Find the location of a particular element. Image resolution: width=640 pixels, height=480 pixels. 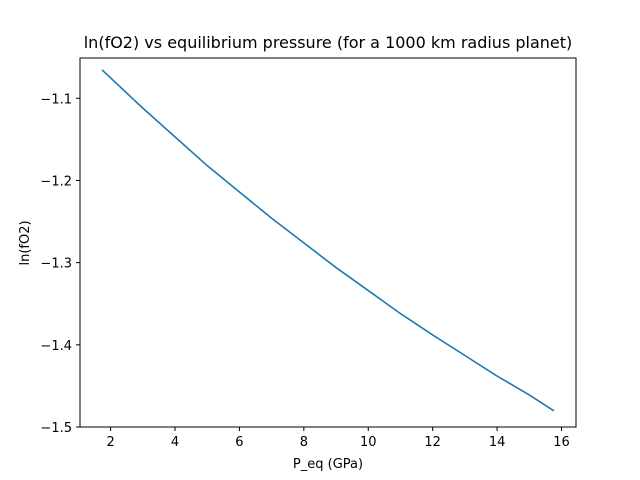

x-tick-label: 12 is located at coordinates (432, 442).